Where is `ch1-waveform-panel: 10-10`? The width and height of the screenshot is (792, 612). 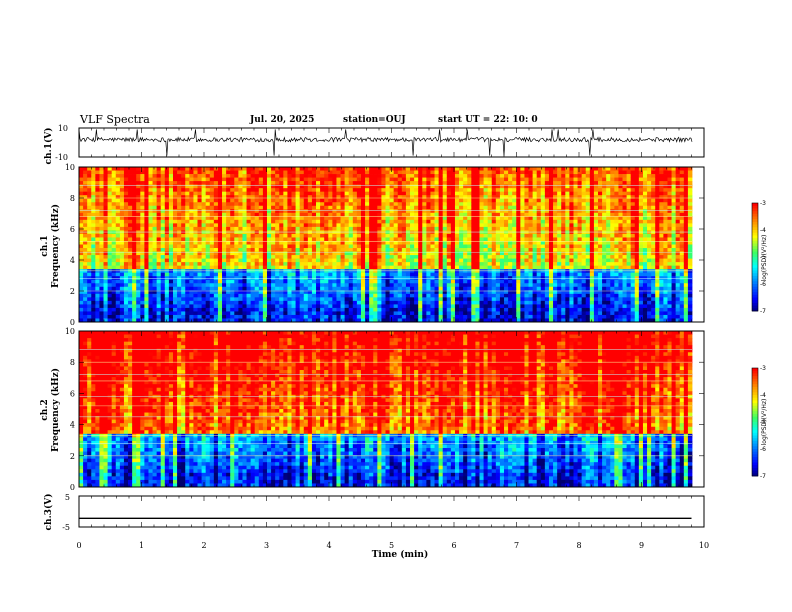
ch1-waveform-panel: 10-10 is located at coordinates (380, 143).